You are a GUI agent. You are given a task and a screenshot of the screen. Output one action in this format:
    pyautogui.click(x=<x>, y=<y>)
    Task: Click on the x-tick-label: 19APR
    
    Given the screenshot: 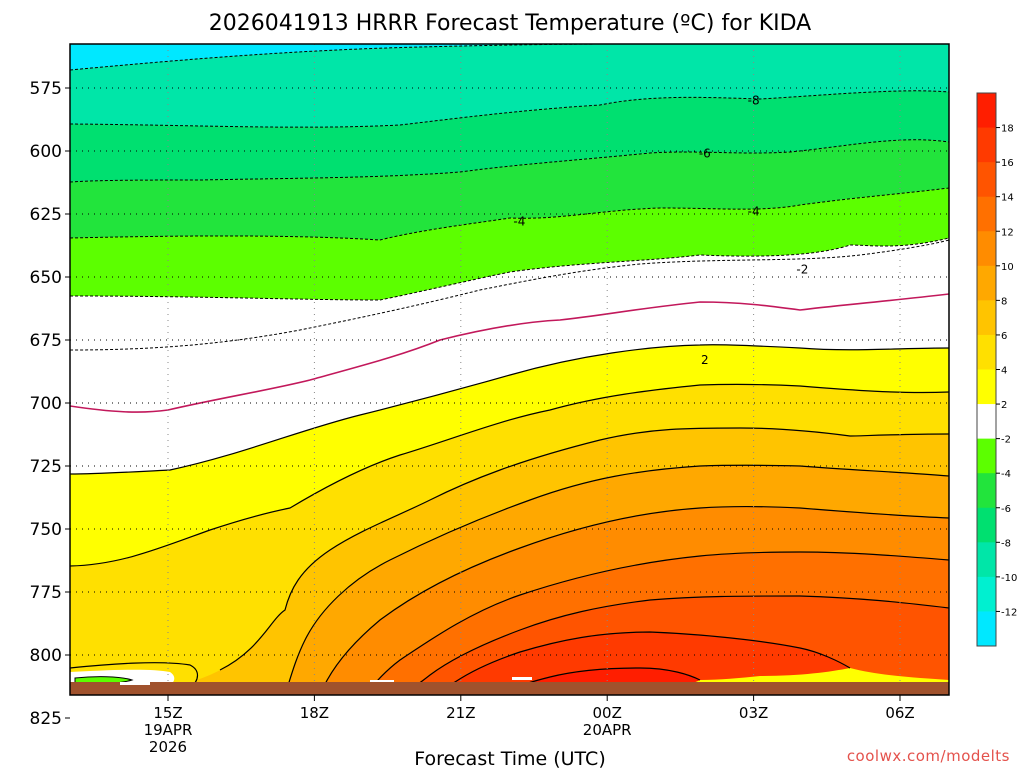 What is the action you would take?
    pyautogui.click(x=168, y=730)
    